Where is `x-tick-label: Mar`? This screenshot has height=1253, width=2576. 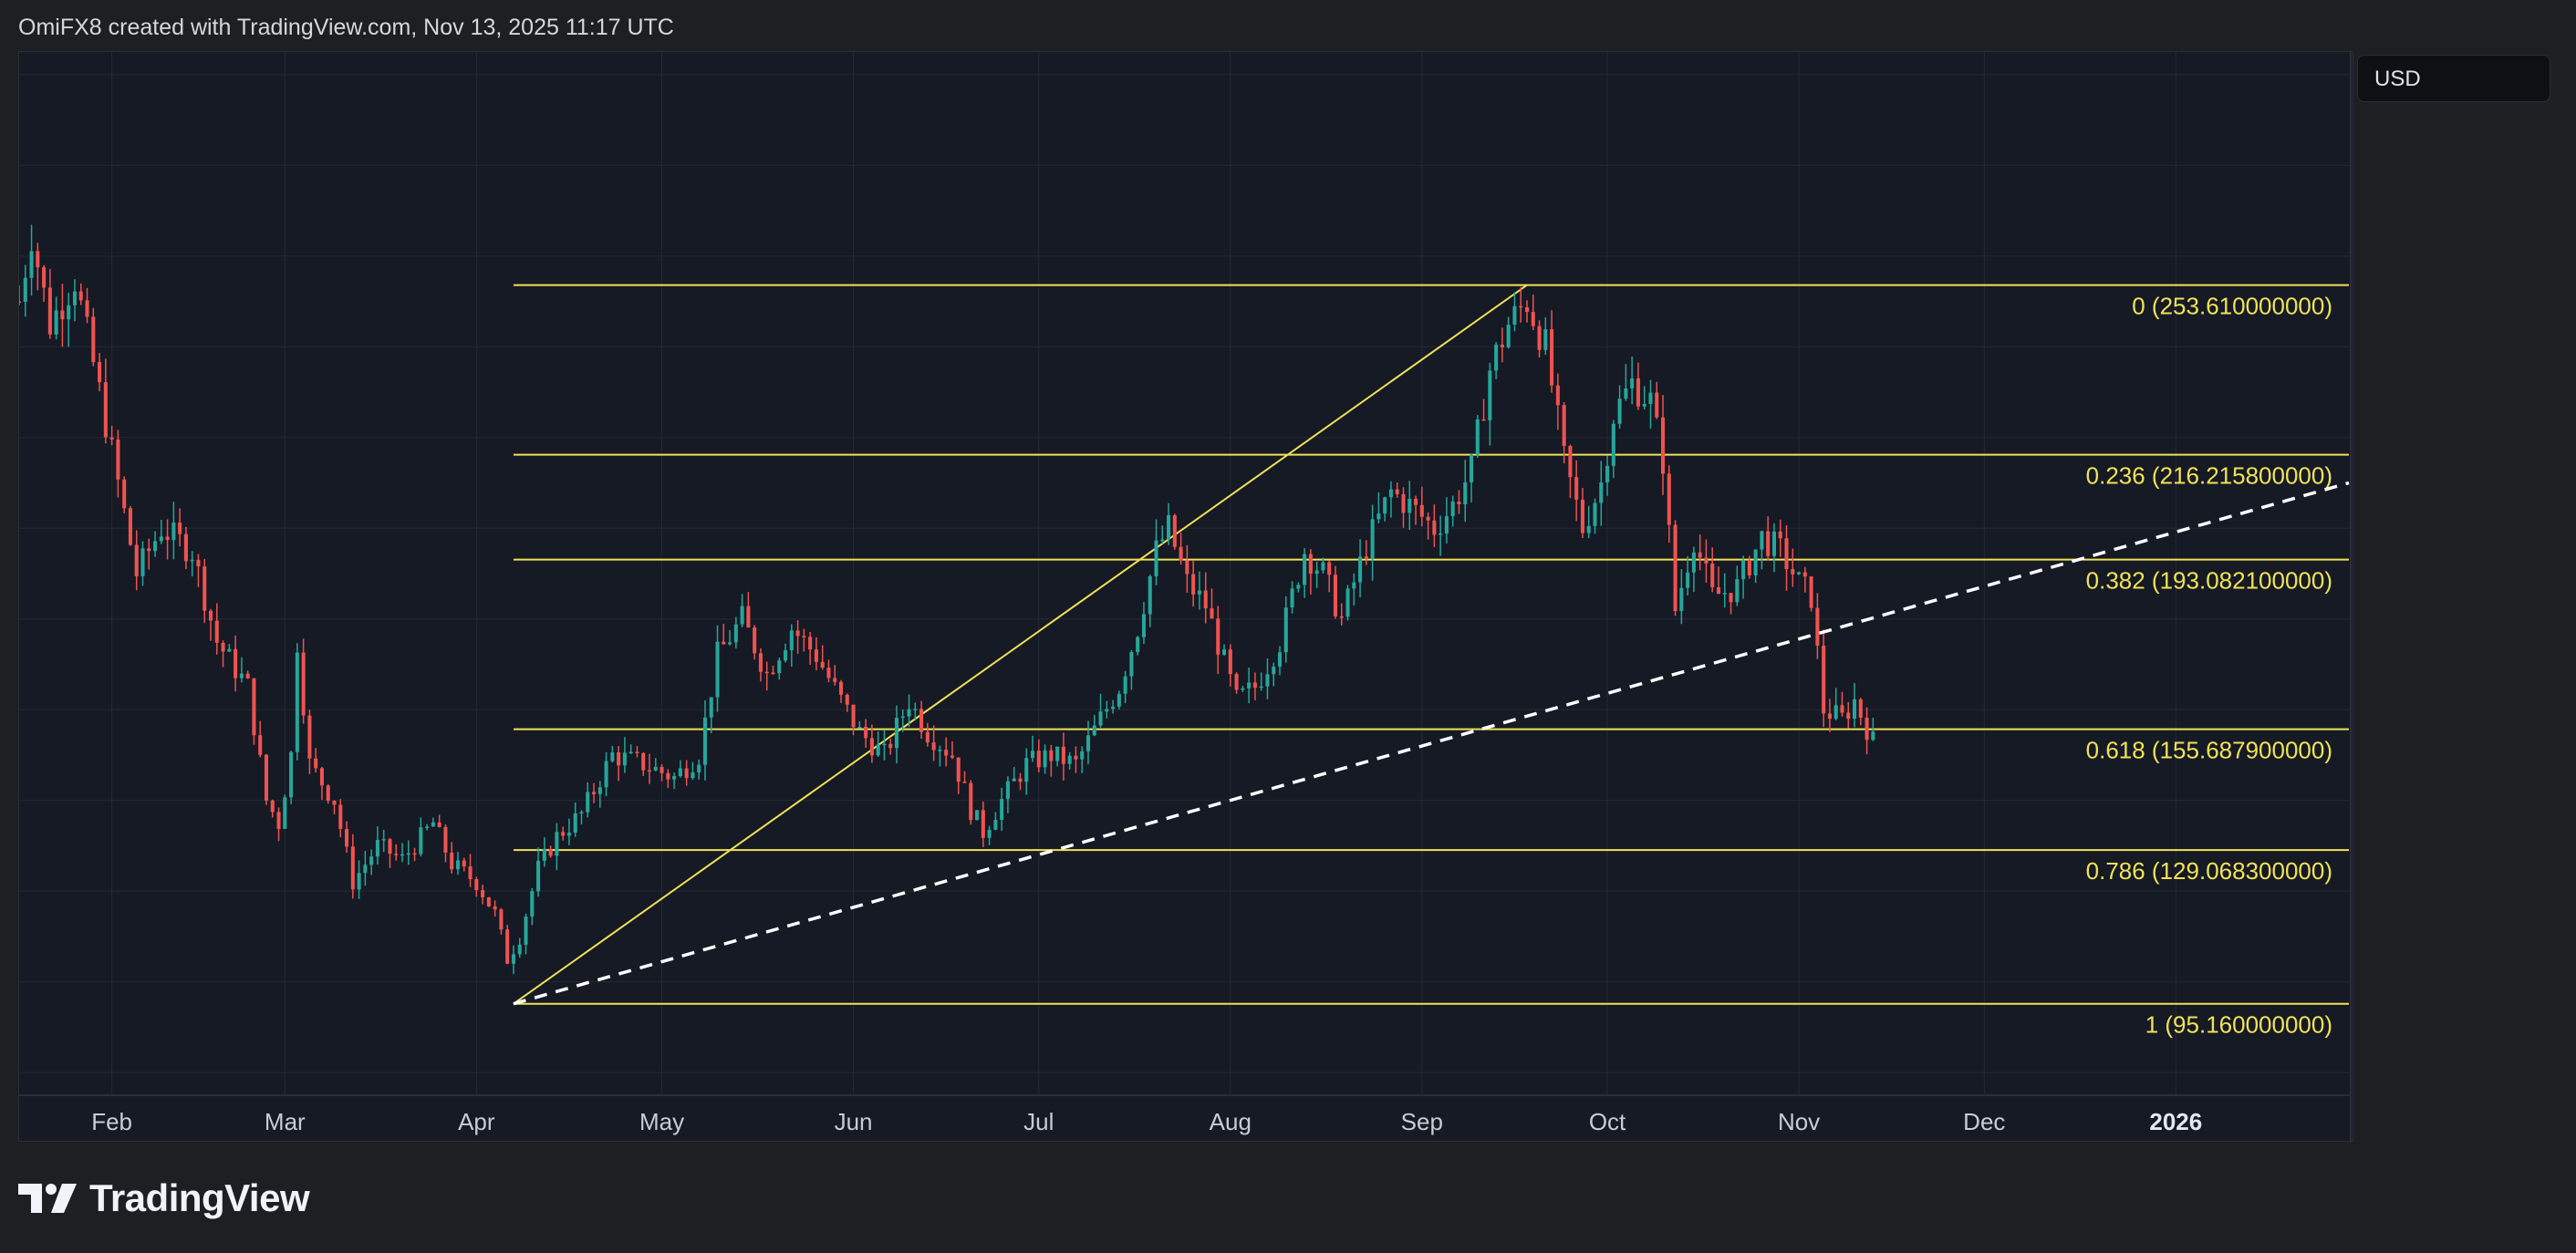 x-tick-label: Mar is located at coordinates (285, 1121).